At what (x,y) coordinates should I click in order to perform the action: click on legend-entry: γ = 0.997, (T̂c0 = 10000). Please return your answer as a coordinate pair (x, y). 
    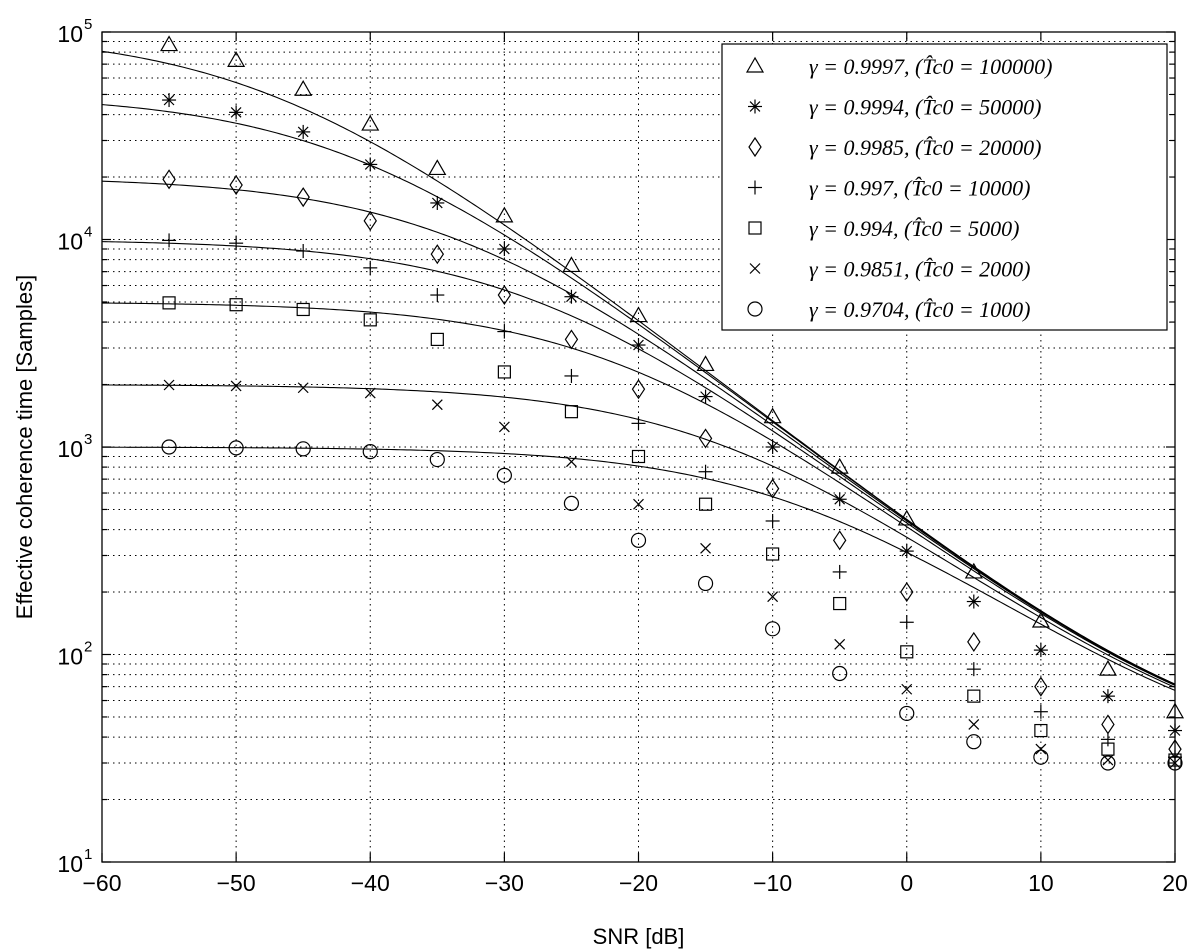
    Looking at the image, I should click on (889, 188).